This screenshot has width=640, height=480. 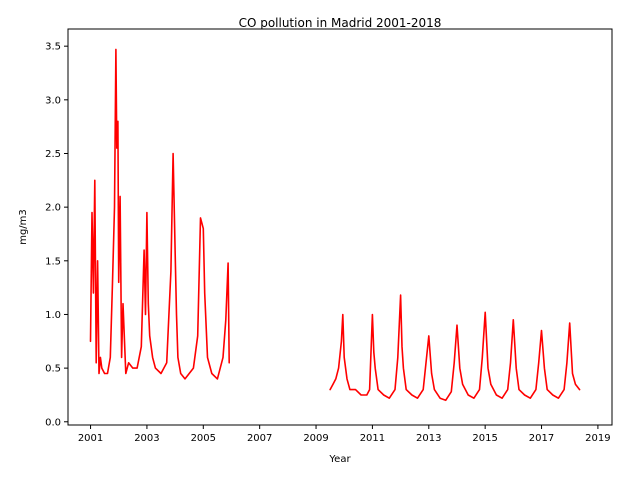 I want to click on y-axis-label: mg/m3, so click(x=23, y=227).